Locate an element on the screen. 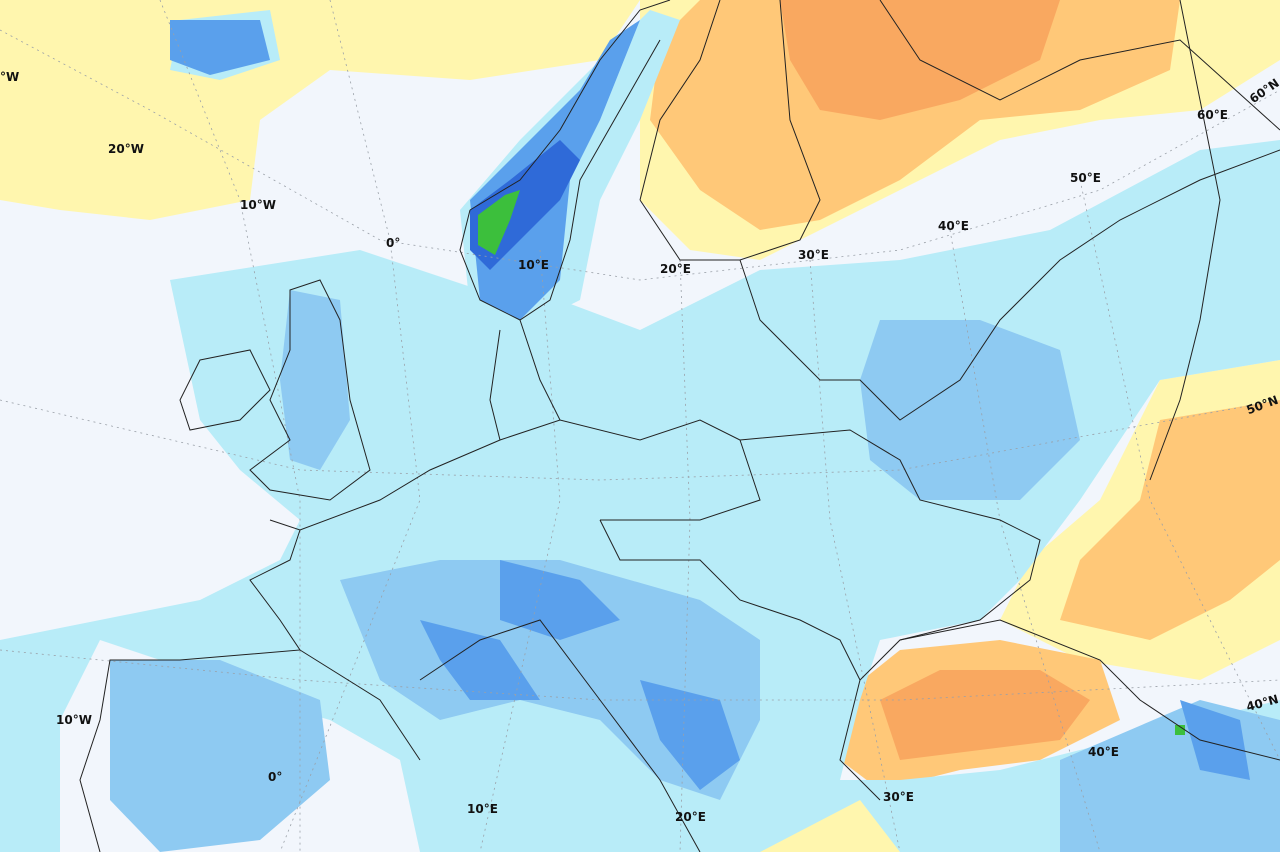 The height and width of the screenshot is (852, 1280). lon-label: 20°W is located at coordinates (126, 149).